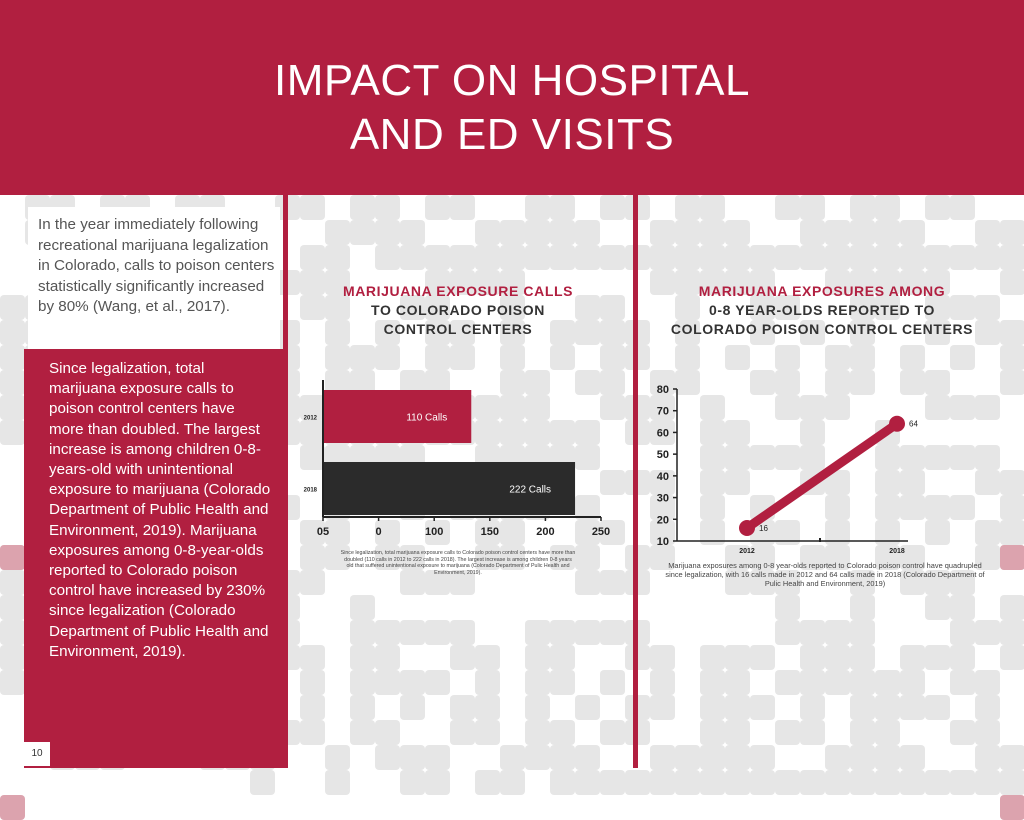  What do you see at coordinates (747, 551) in the screenshot?
I see `x-tick-label: 2012` at bounding box center [747, 551].